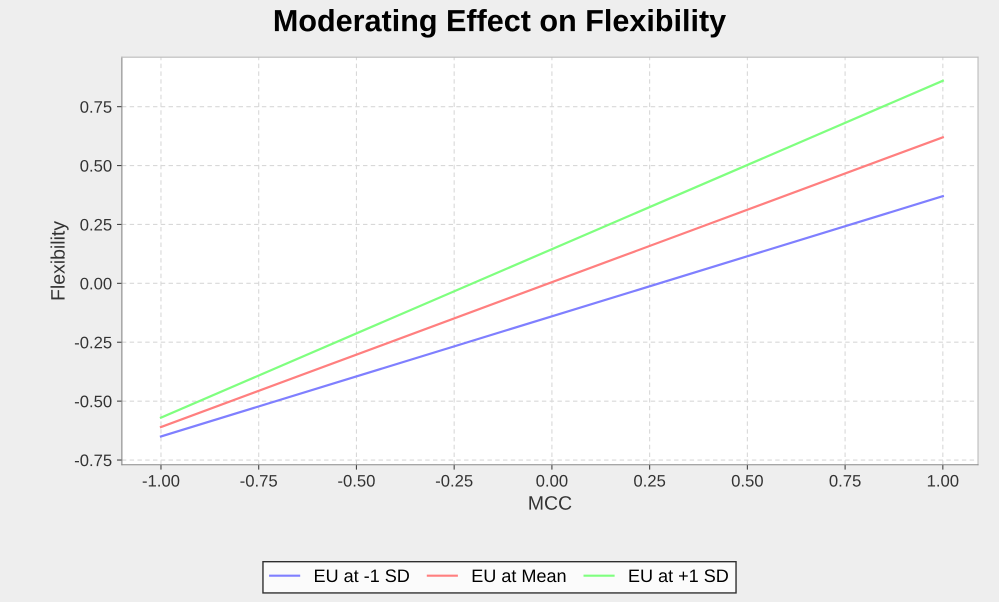 The height and width of the screenshot is (602, 999). I want to click on x-tick-label: -0.50, so click(356, 480).